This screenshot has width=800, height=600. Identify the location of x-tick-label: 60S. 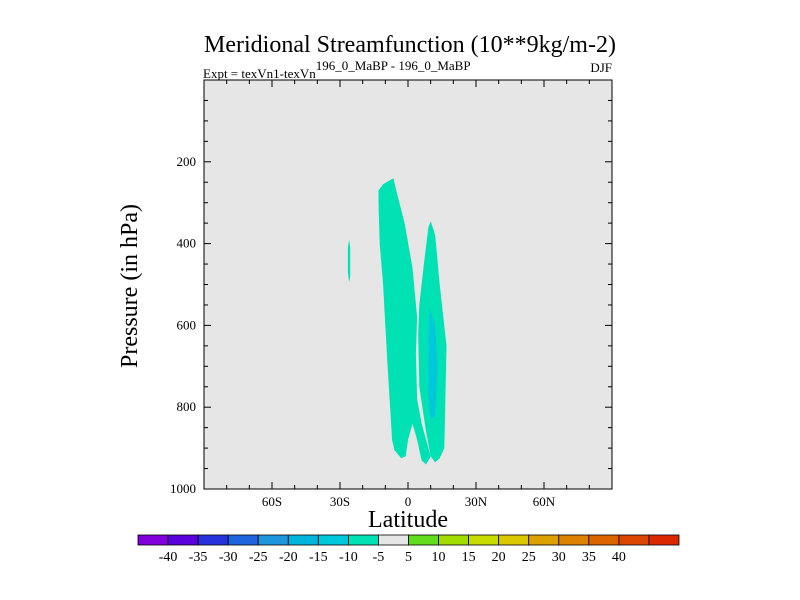
(272, 501).